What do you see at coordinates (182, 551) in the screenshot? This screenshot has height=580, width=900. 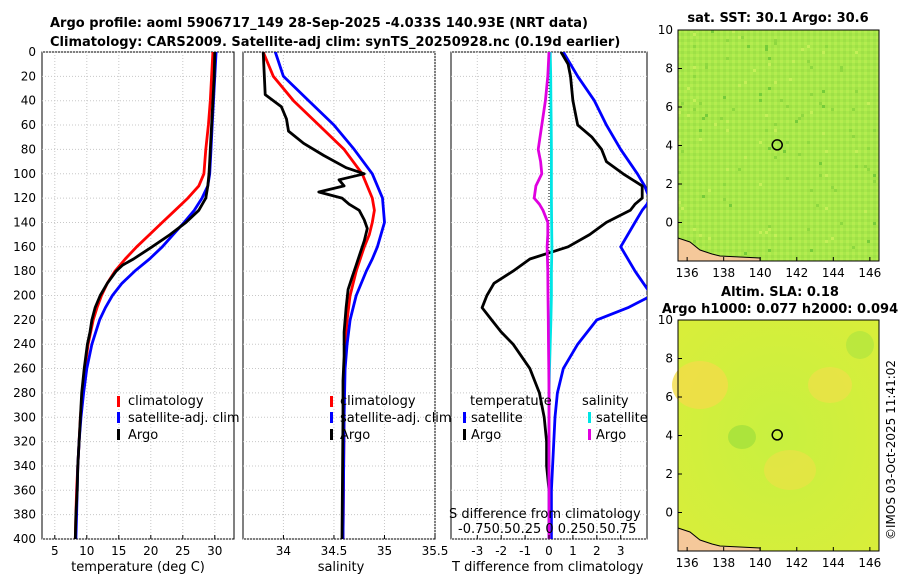 I see `x-tick-label: 25` at bounding box center [182, 551].